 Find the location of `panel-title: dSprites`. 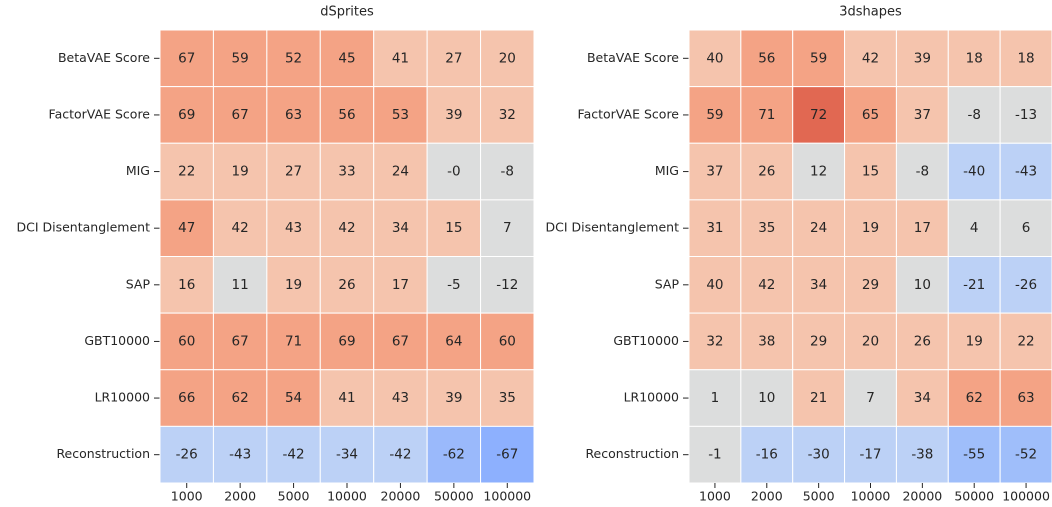

panel-title: dSprites is located at coordinates (347, 12).